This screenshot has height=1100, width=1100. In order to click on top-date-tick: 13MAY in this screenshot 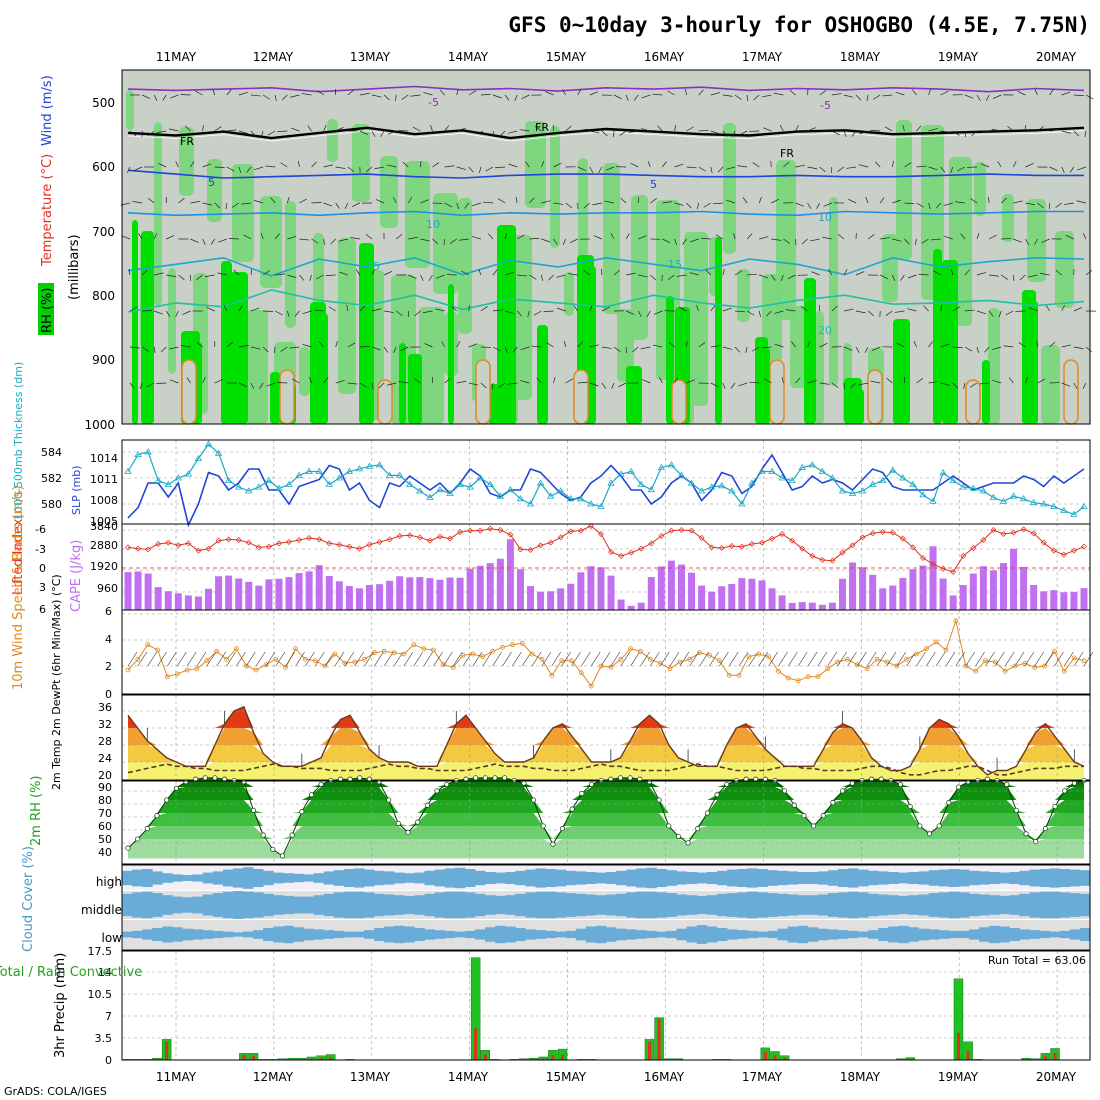, I will do `click(370, 57)`.